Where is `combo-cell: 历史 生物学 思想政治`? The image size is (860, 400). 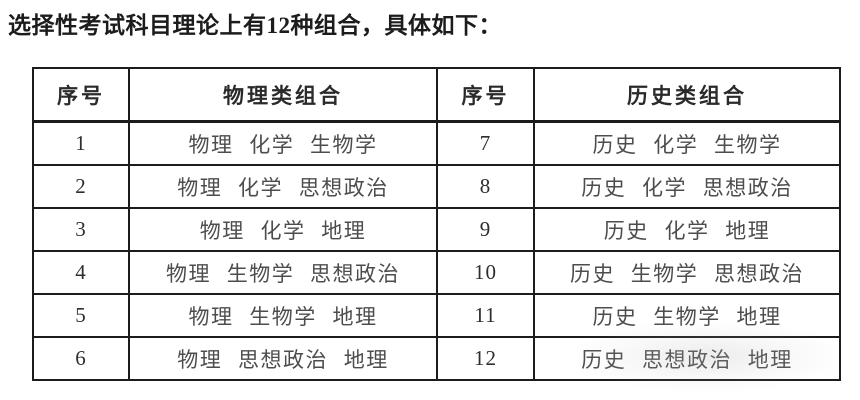 combo-cell: 历史 生物学 思想政治 is located at coordinates (687, 272).